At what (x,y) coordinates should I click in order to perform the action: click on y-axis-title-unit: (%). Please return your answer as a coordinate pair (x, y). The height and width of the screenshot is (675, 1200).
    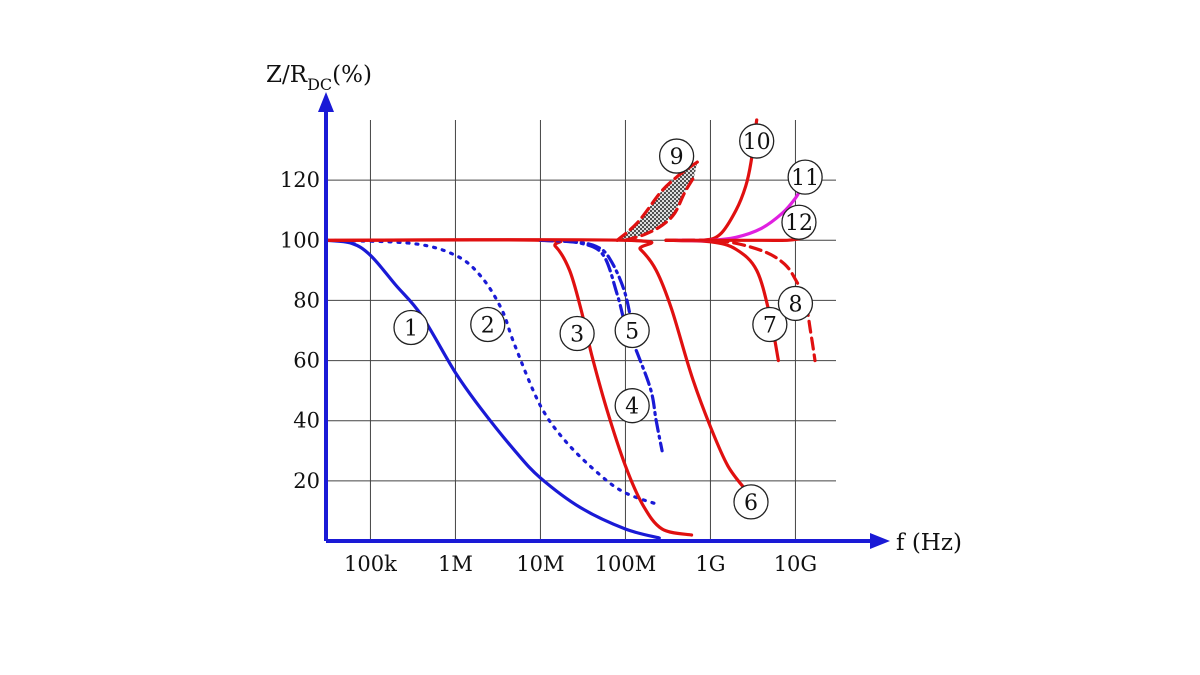
    Looking at the image, I should click on (352, 75).